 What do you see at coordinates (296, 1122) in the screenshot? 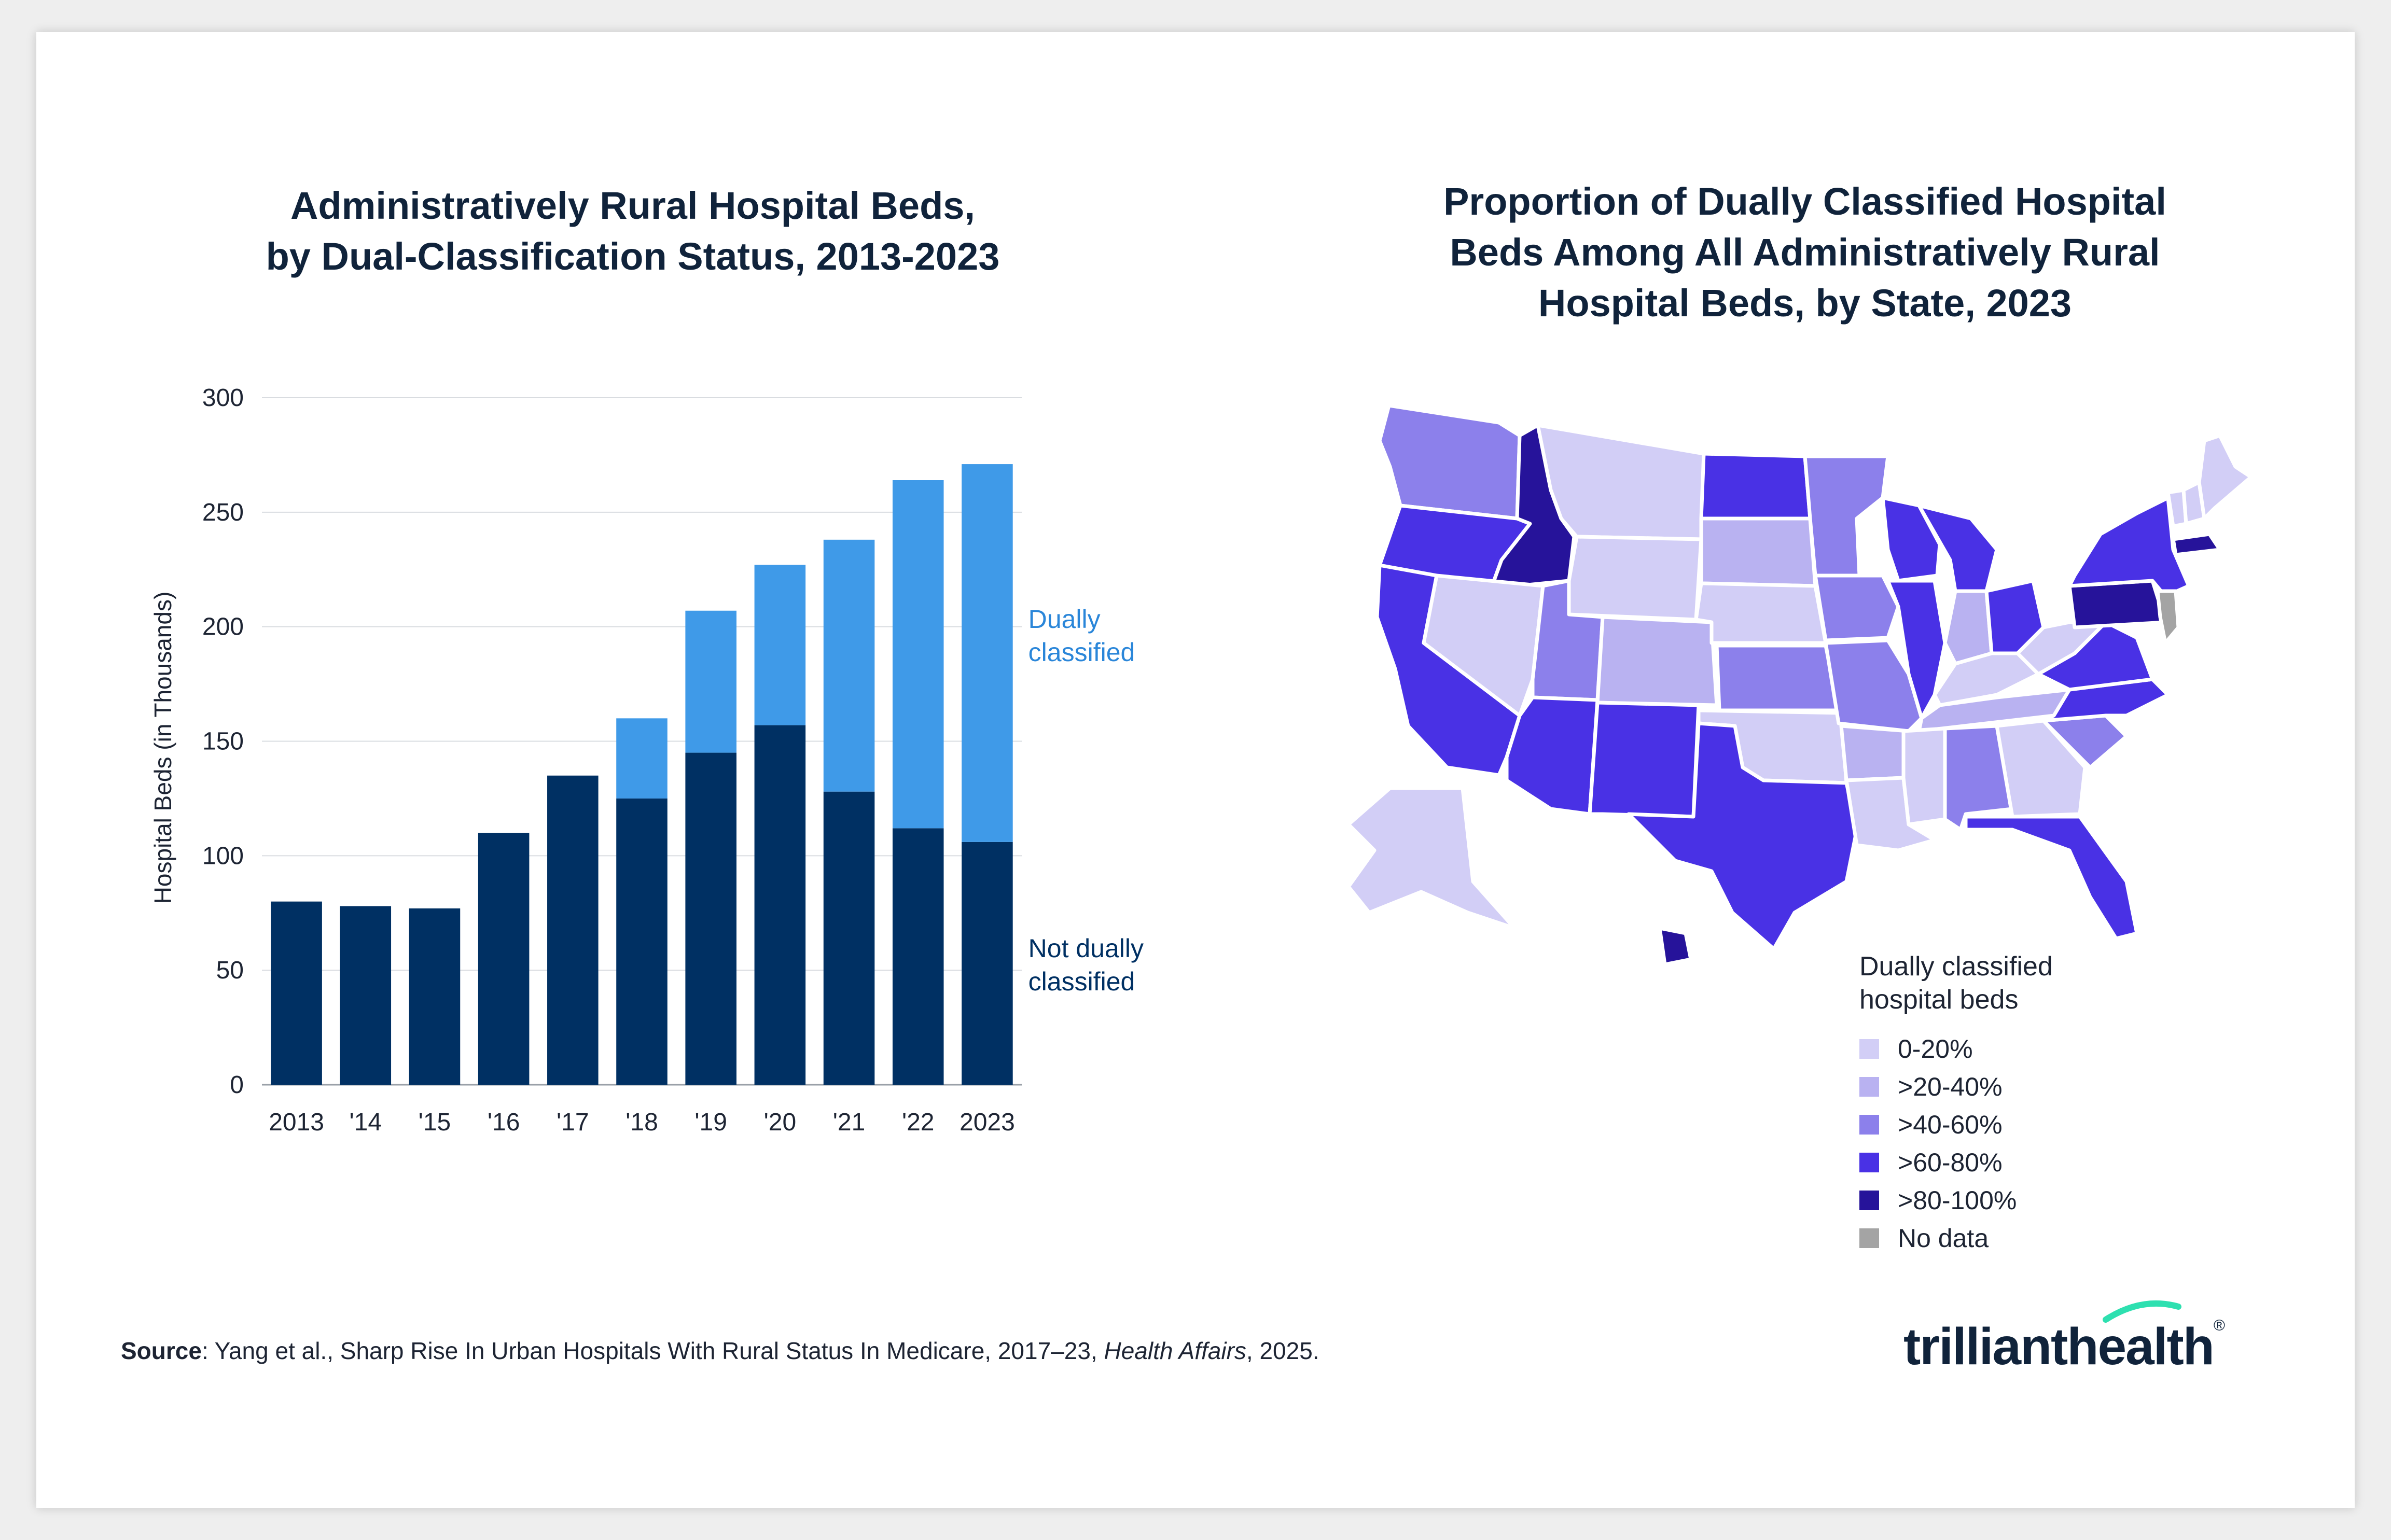
I see `x-tick-label: 2013` at bounding box center [296, 1122].